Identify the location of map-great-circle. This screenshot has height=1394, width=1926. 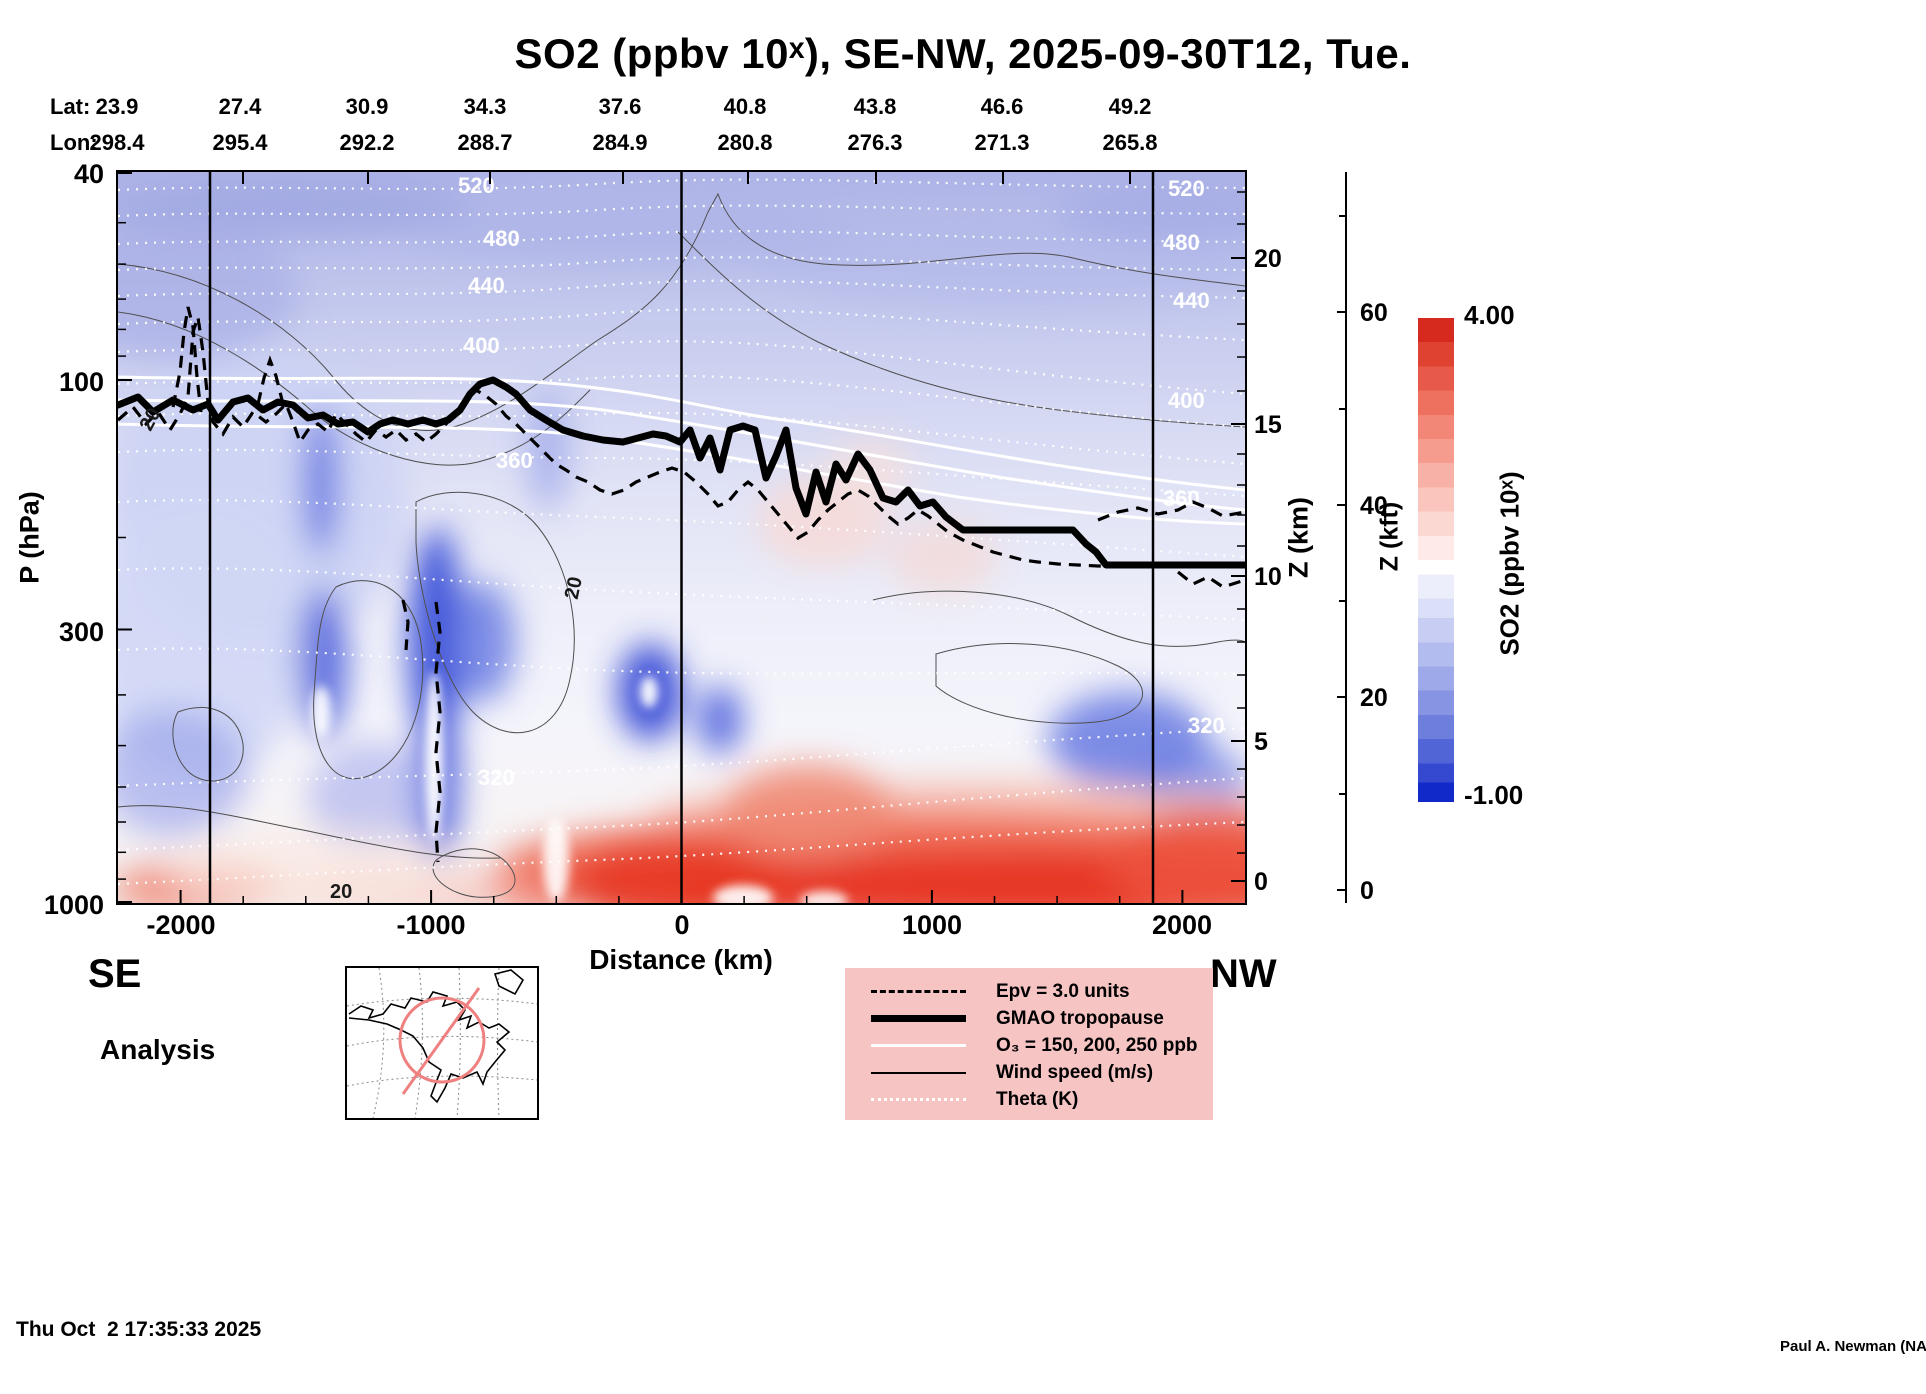
(442, 1040).